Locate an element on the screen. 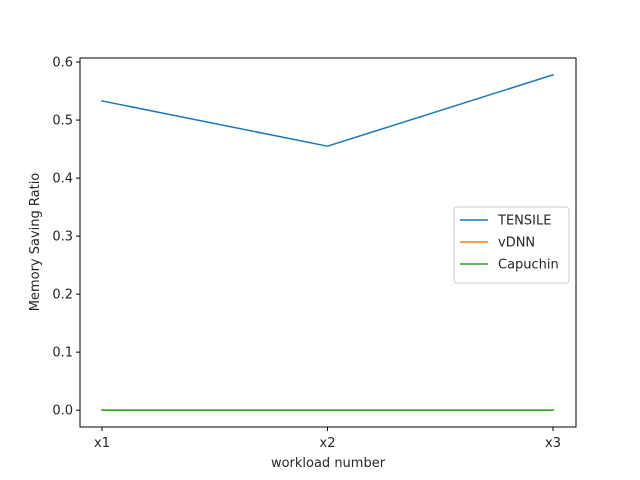 The width and height of the screenshot is (640, 480). x-tick-label: x3 is located at coordinates (553, 443).